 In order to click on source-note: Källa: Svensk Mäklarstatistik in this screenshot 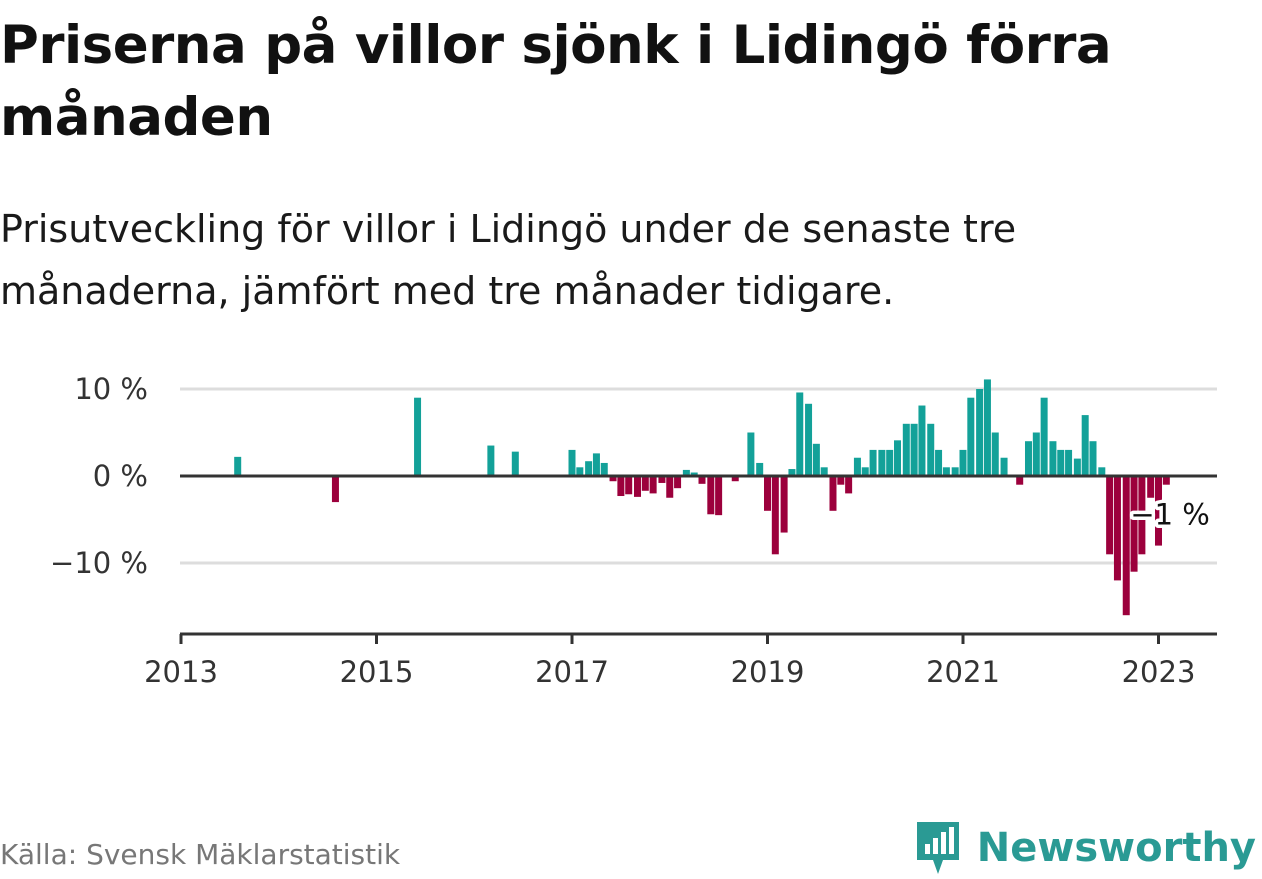, I will do `click(200, 854)`.